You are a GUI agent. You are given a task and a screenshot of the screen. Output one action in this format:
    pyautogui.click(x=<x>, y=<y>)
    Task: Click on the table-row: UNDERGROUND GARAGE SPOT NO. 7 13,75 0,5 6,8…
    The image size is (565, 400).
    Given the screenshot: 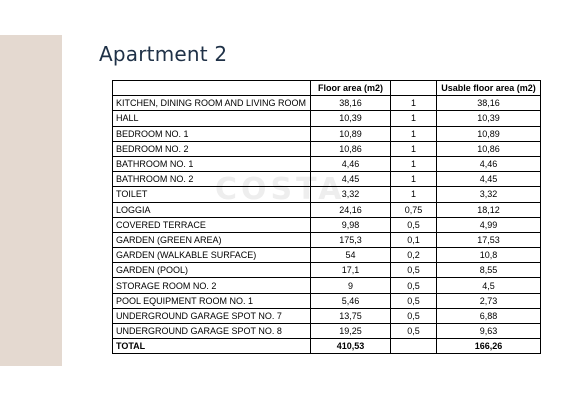 What is the action you would take?
    pyautogui.click(x=326, y=316)
    